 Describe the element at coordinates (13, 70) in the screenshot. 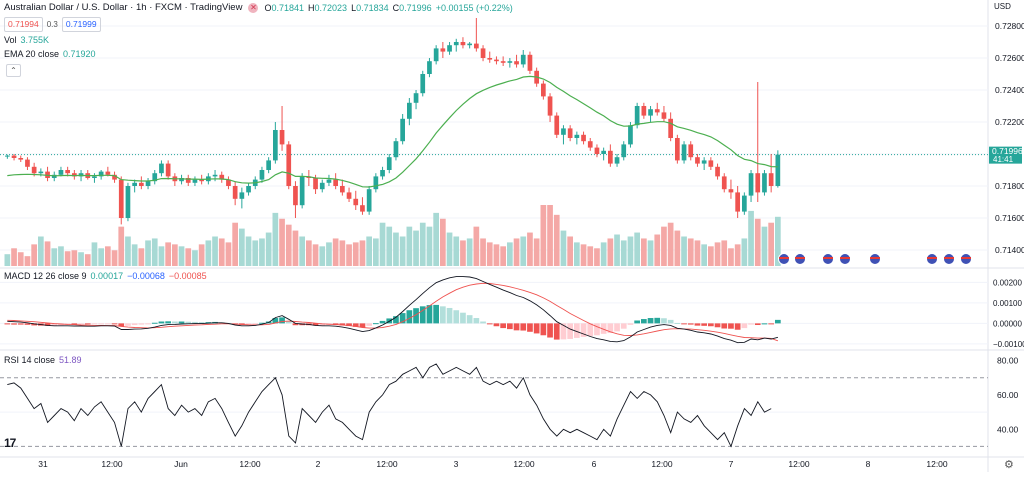

I see `collapse-legend-icon: ⌃` at that location.